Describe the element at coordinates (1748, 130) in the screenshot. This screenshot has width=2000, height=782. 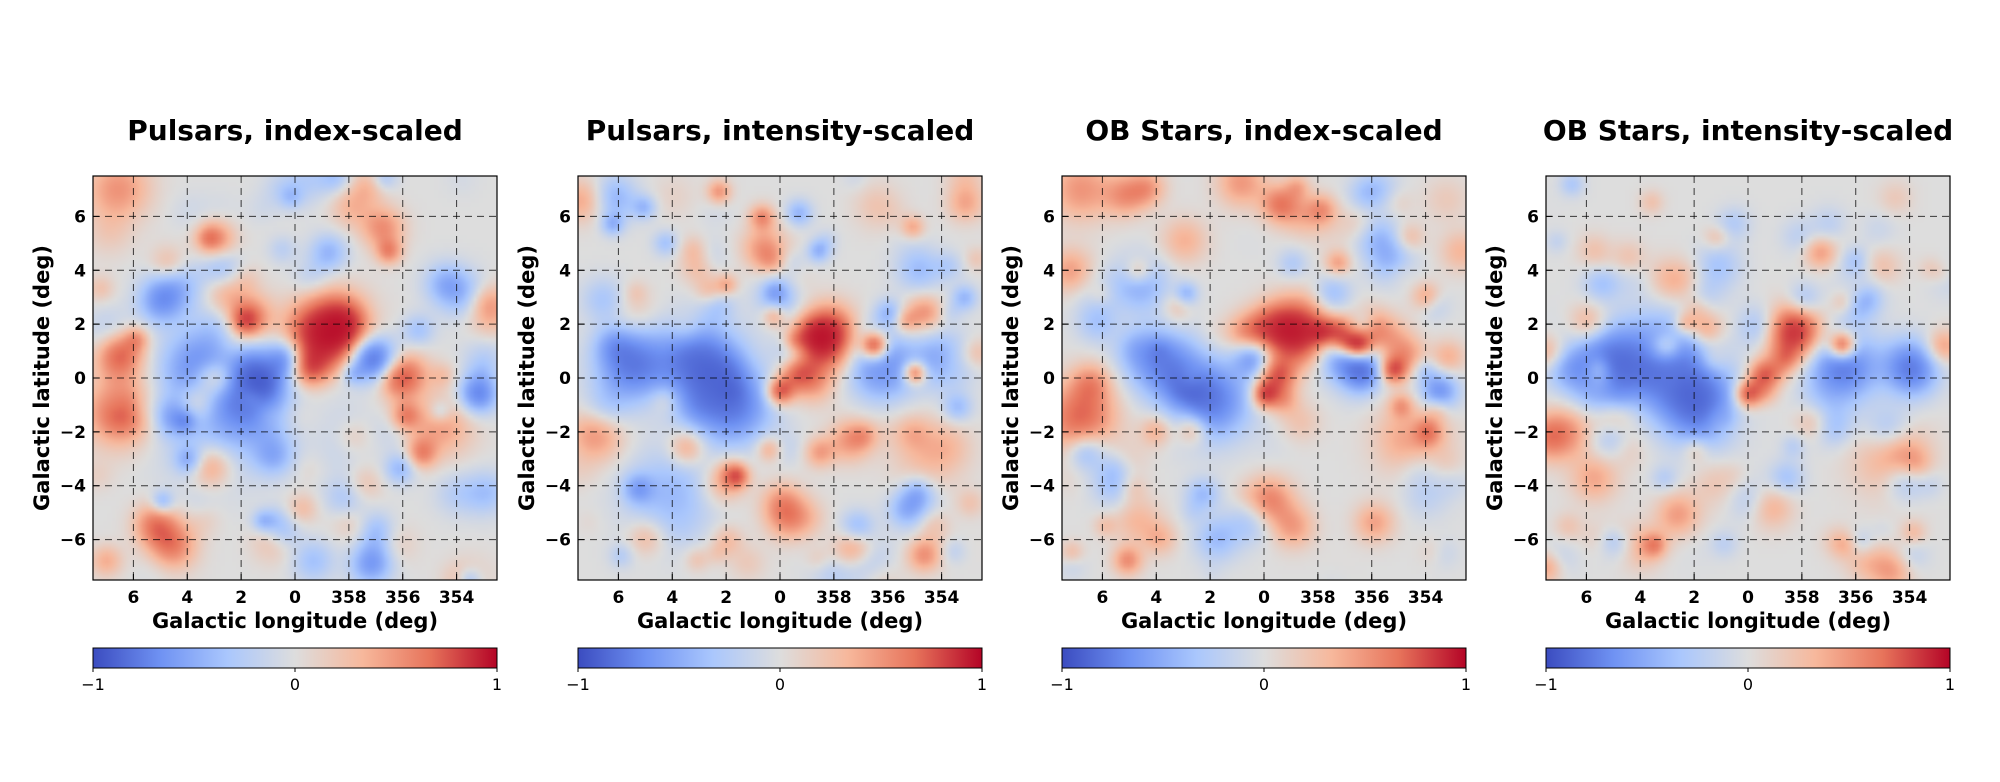
I see `panel-title: OB Stars, intensity-scaled` at that location.